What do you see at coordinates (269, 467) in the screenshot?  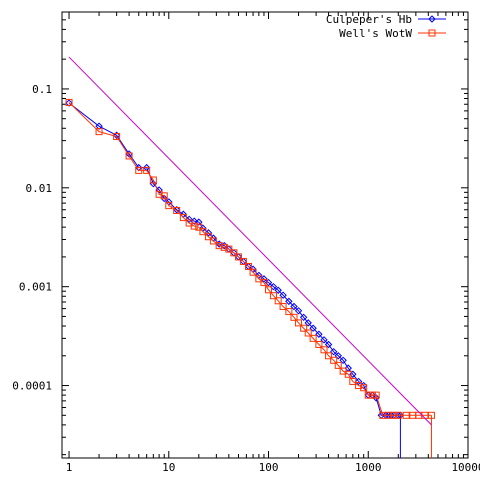 I see `x-tick-label: 100` at bounding box center [269, 467].